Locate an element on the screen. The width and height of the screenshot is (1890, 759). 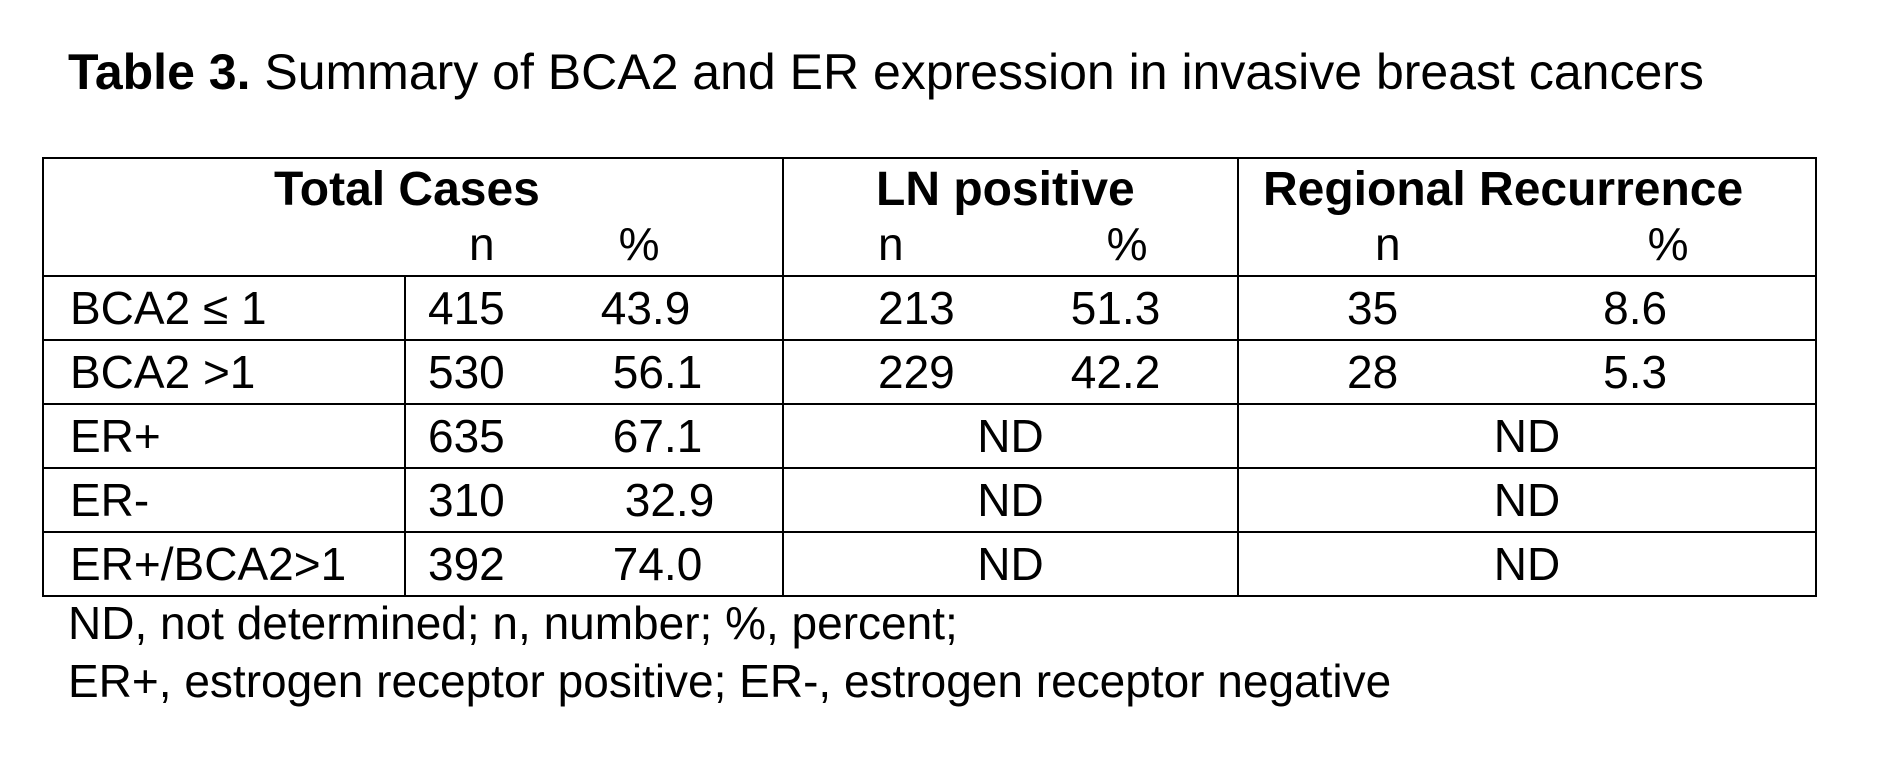
group-title-regional-recurrence: Regional Recurrence is located at coordinates (1539, 190).